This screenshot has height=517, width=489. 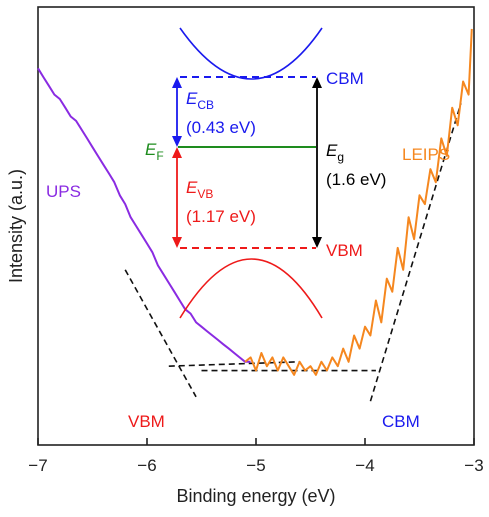 I want to click on eg-label: Eg, so click(x=335, y=152).